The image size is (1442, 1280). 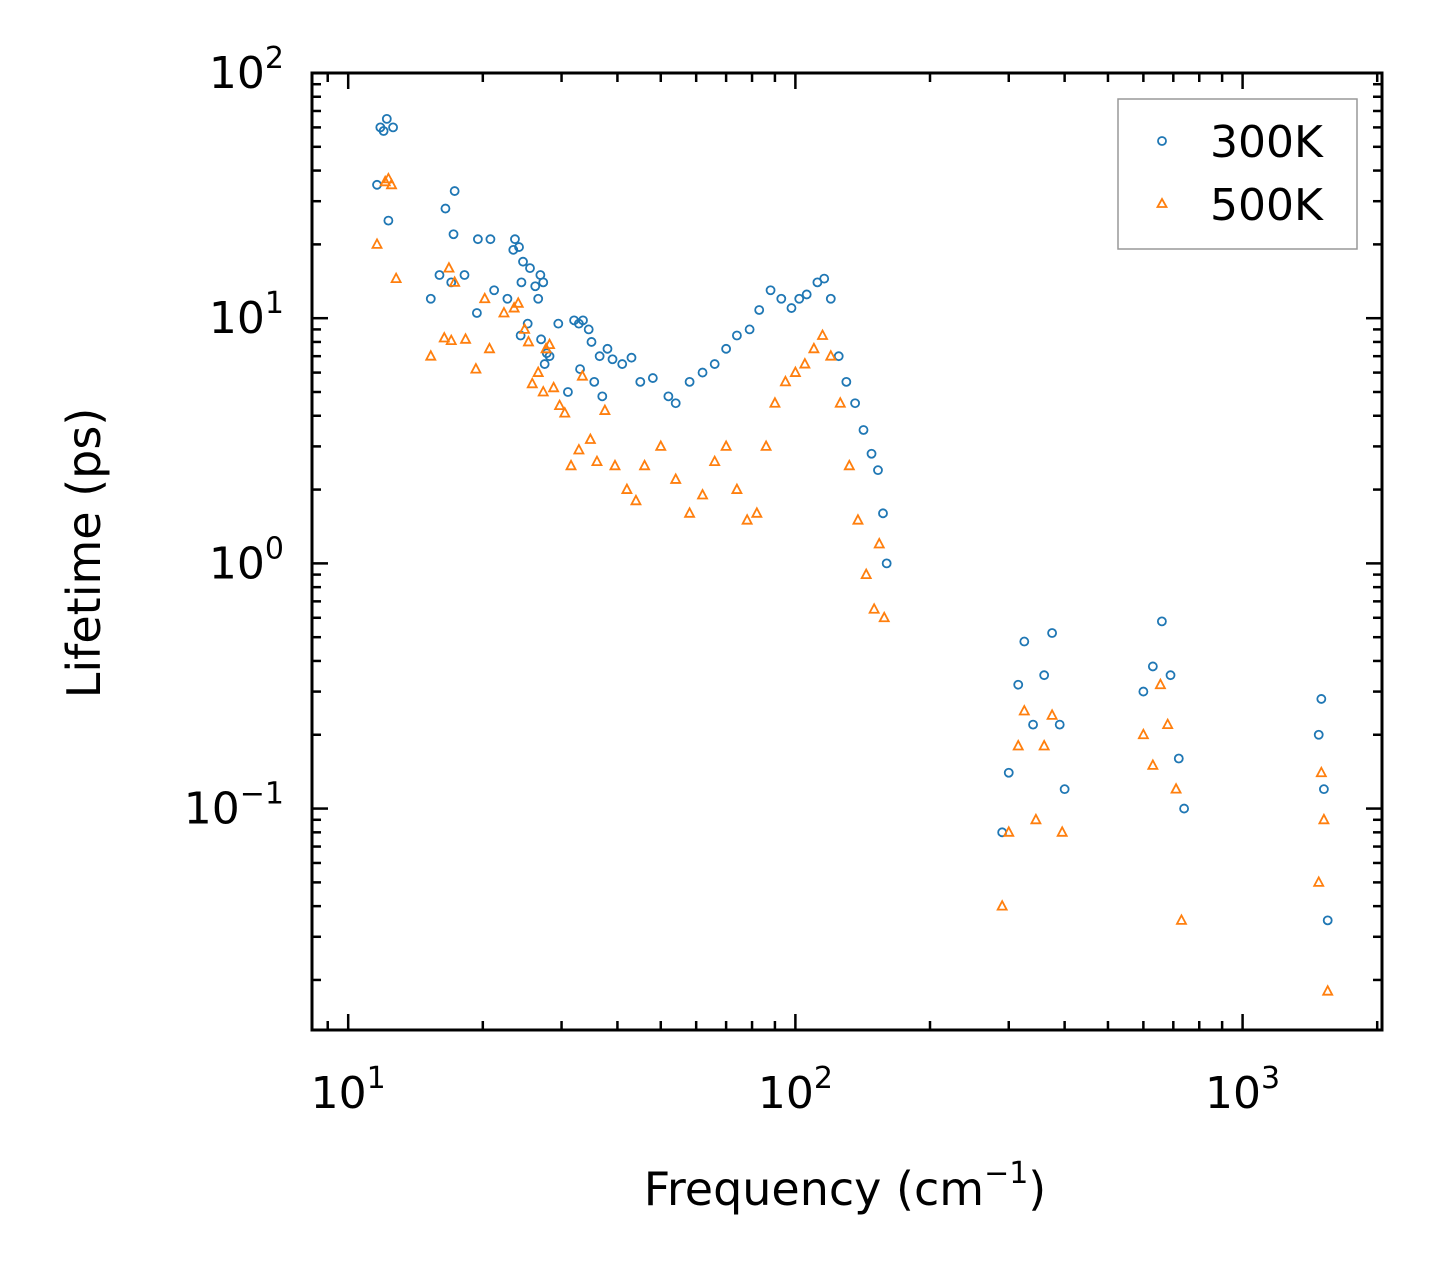 I want to click on x-tick-label: 10¹, so click(x=348, y=1090).